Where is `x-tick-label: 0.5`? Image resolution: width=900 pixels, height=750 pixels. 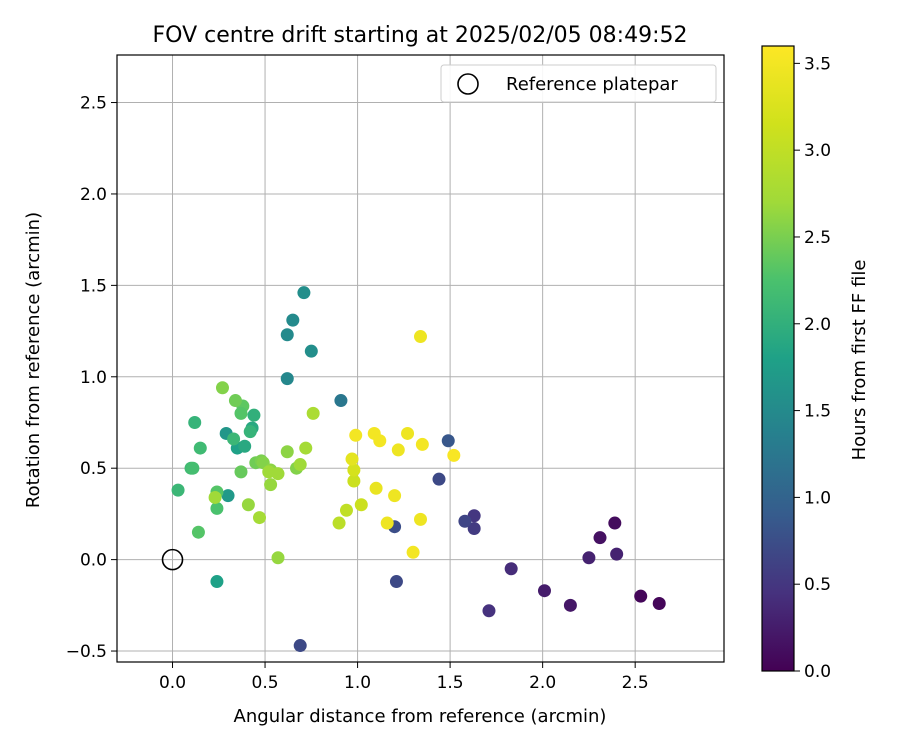 x-tick-label: 0.5 is located at coordinates (265, 683).